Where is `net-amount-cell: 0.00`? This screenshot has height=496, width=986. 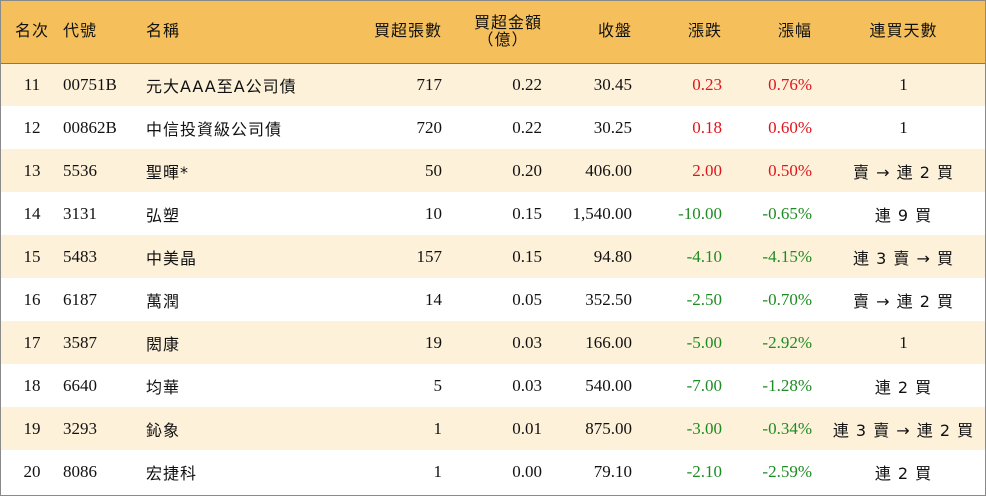
net-amount-cell: 0.00 is located at coordinates (527, 471).